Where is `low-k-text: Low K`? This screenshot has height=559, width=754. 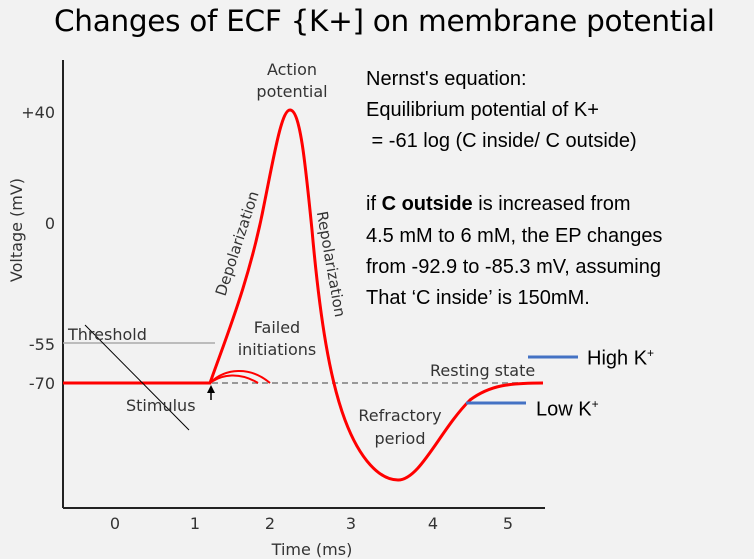
low-k-text: Low K is located at coordinates (564, 409).